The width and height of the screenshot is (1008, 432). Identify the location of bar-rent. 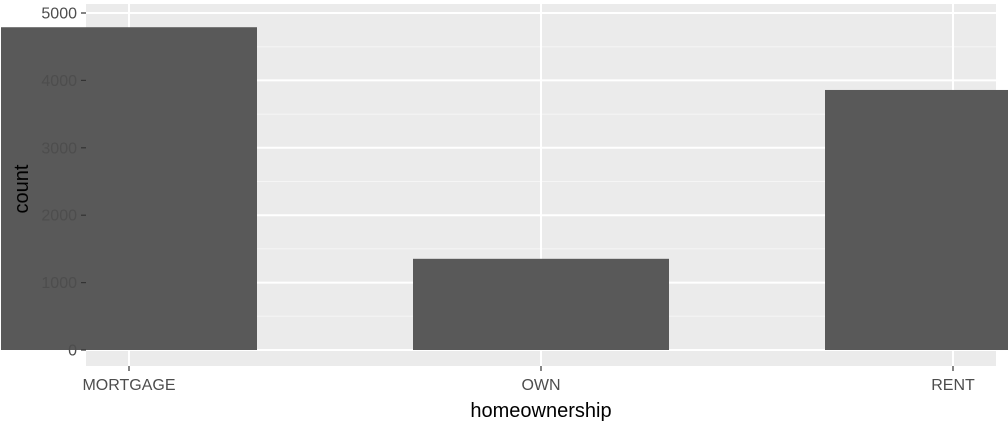
(916, 220).